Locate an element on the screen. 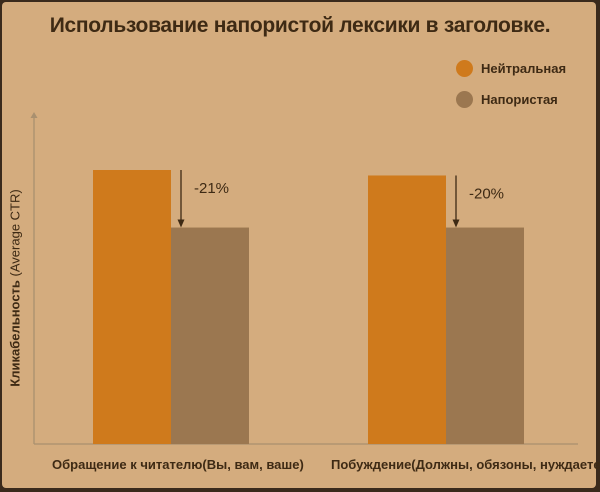  delta-label-1: -20% is located at coordinates (486, 193).